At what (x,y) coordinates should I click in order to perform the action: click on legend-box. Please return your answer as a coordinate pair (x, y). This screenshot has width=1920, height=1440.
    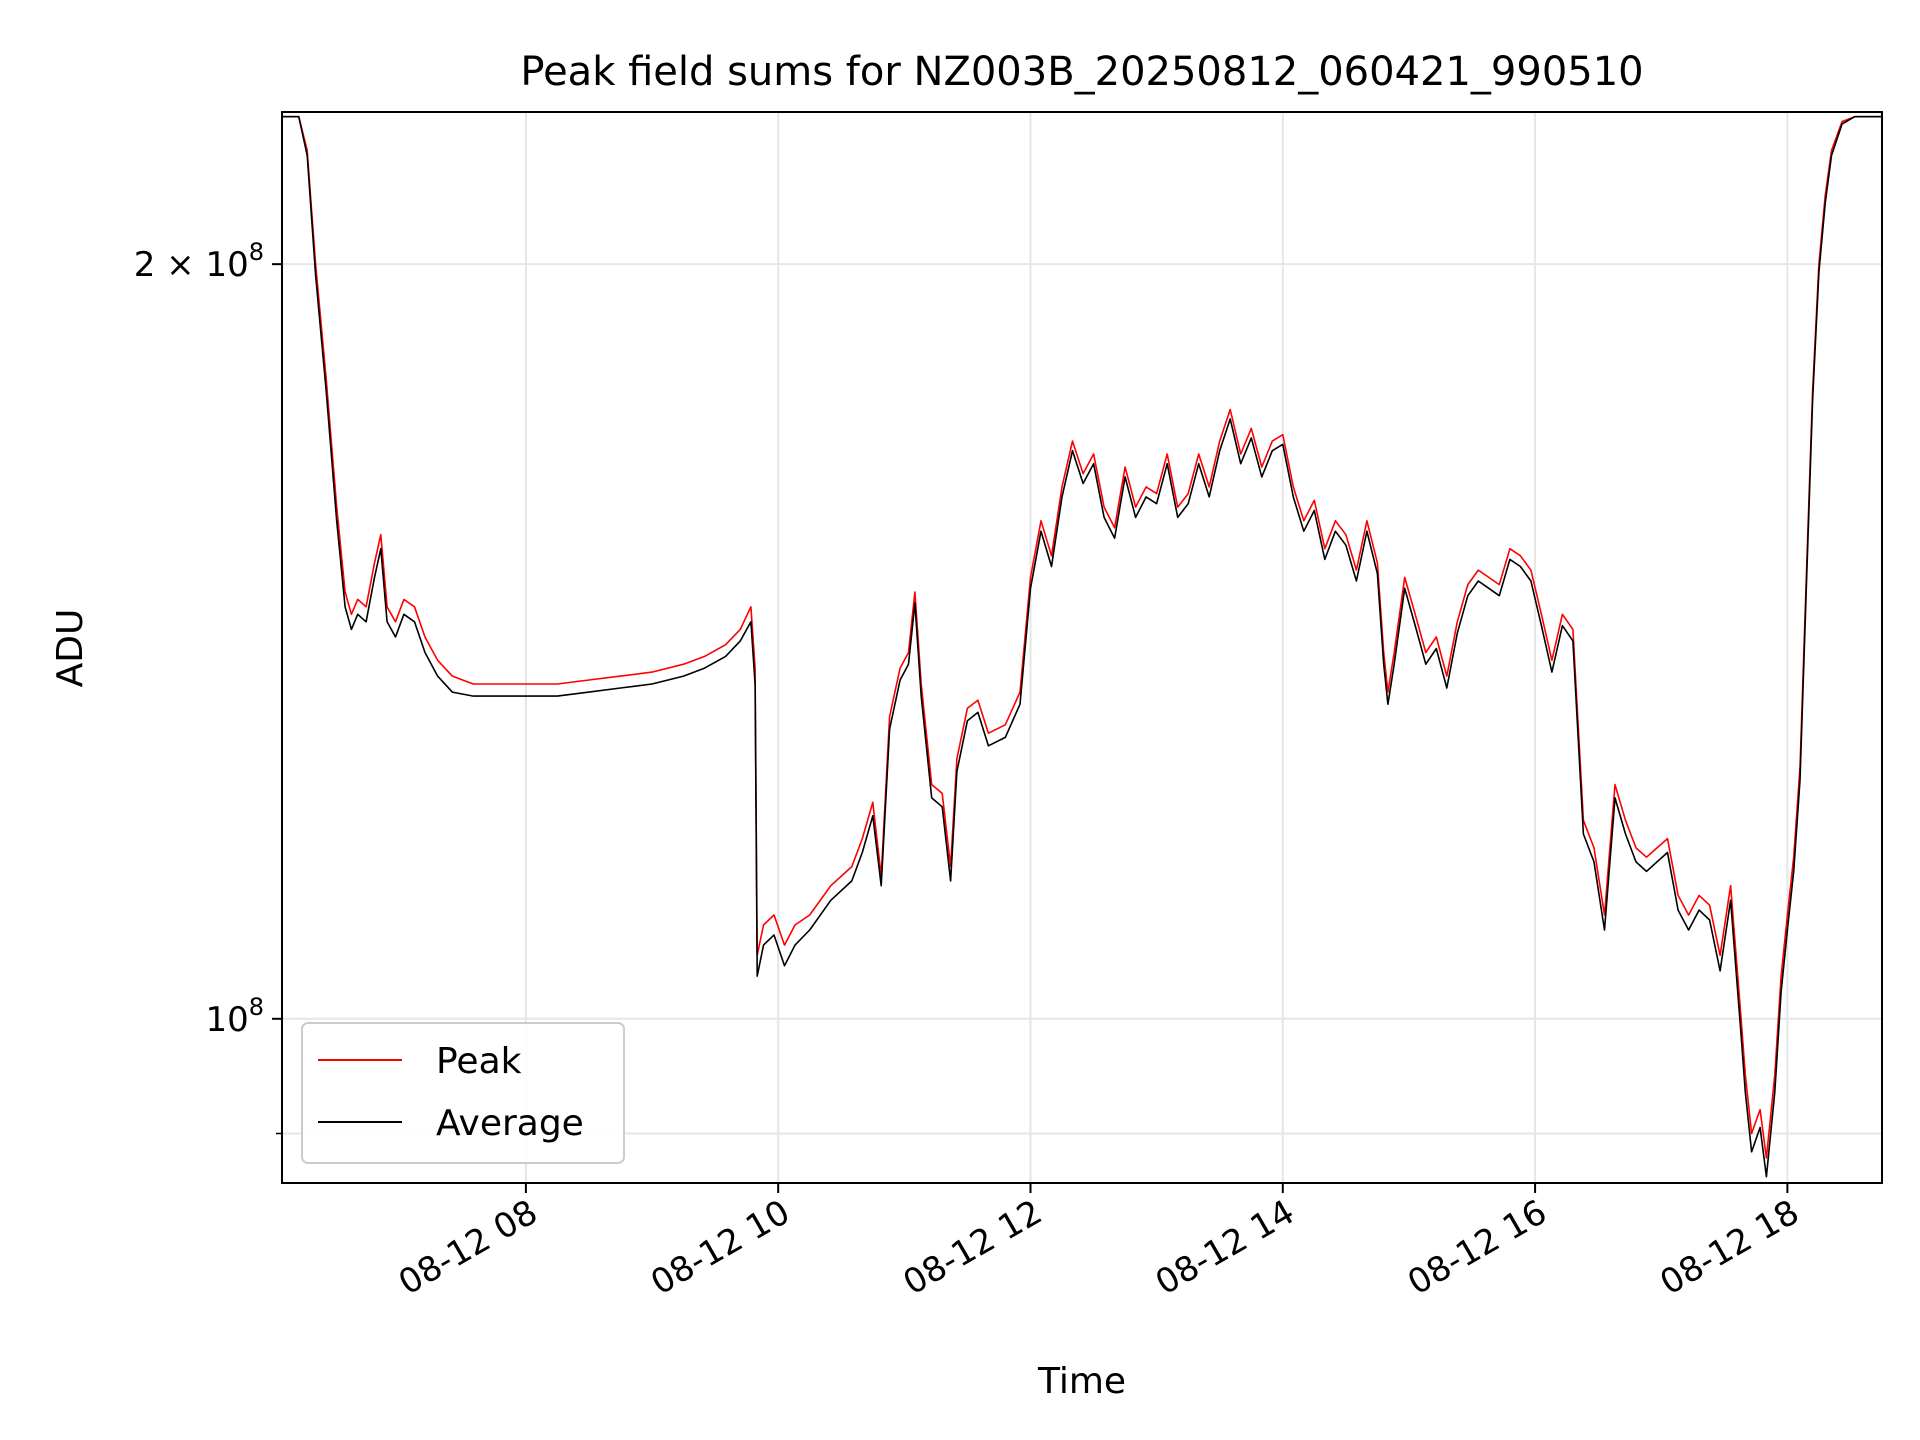
    Looking at the image, I should click on (463, 1093).